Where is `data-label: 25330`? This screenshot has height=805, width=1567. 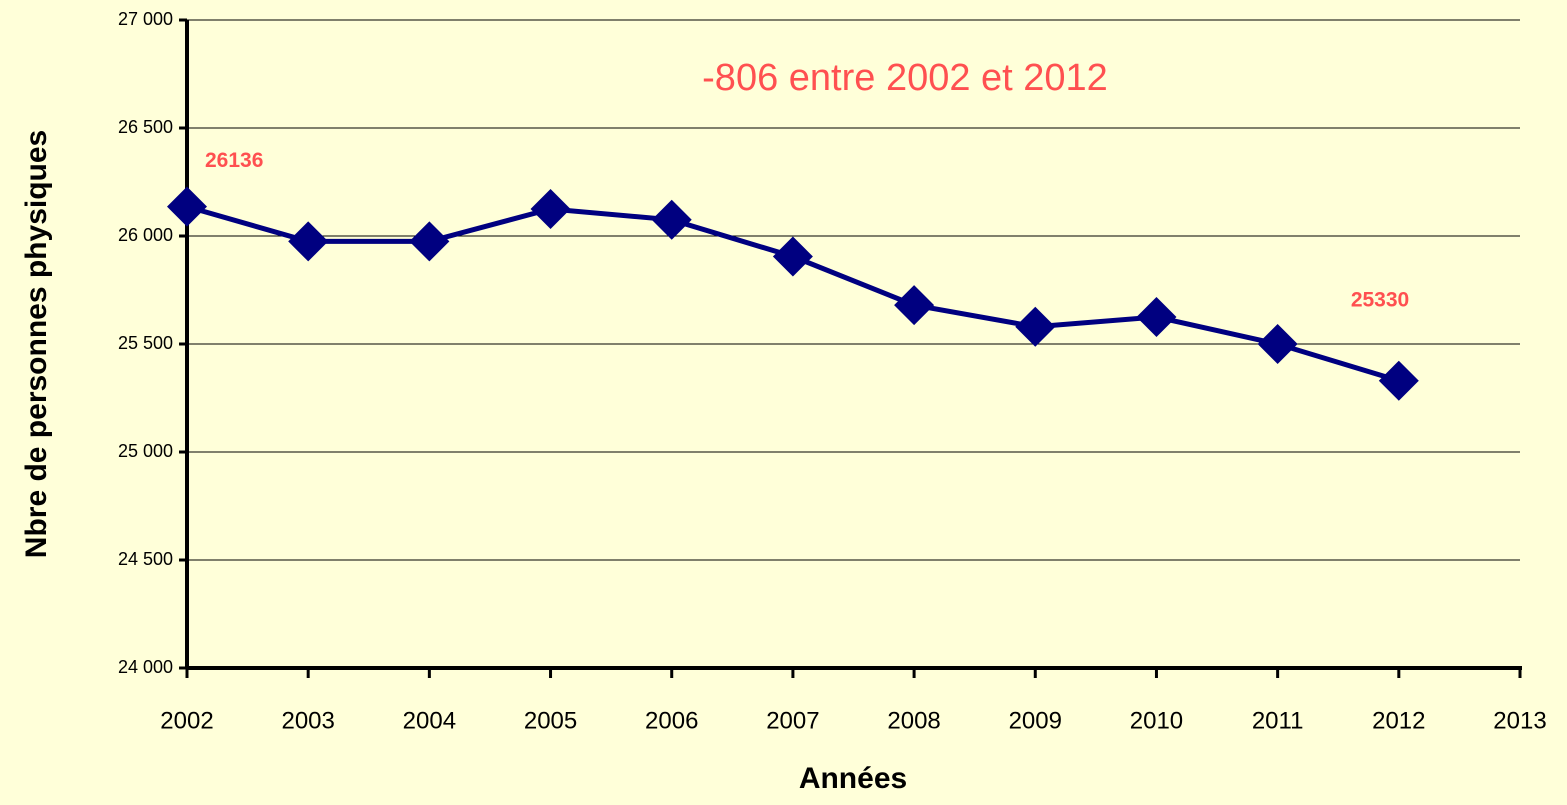
data-label: 25330 is located at coordinates (1380, 299).